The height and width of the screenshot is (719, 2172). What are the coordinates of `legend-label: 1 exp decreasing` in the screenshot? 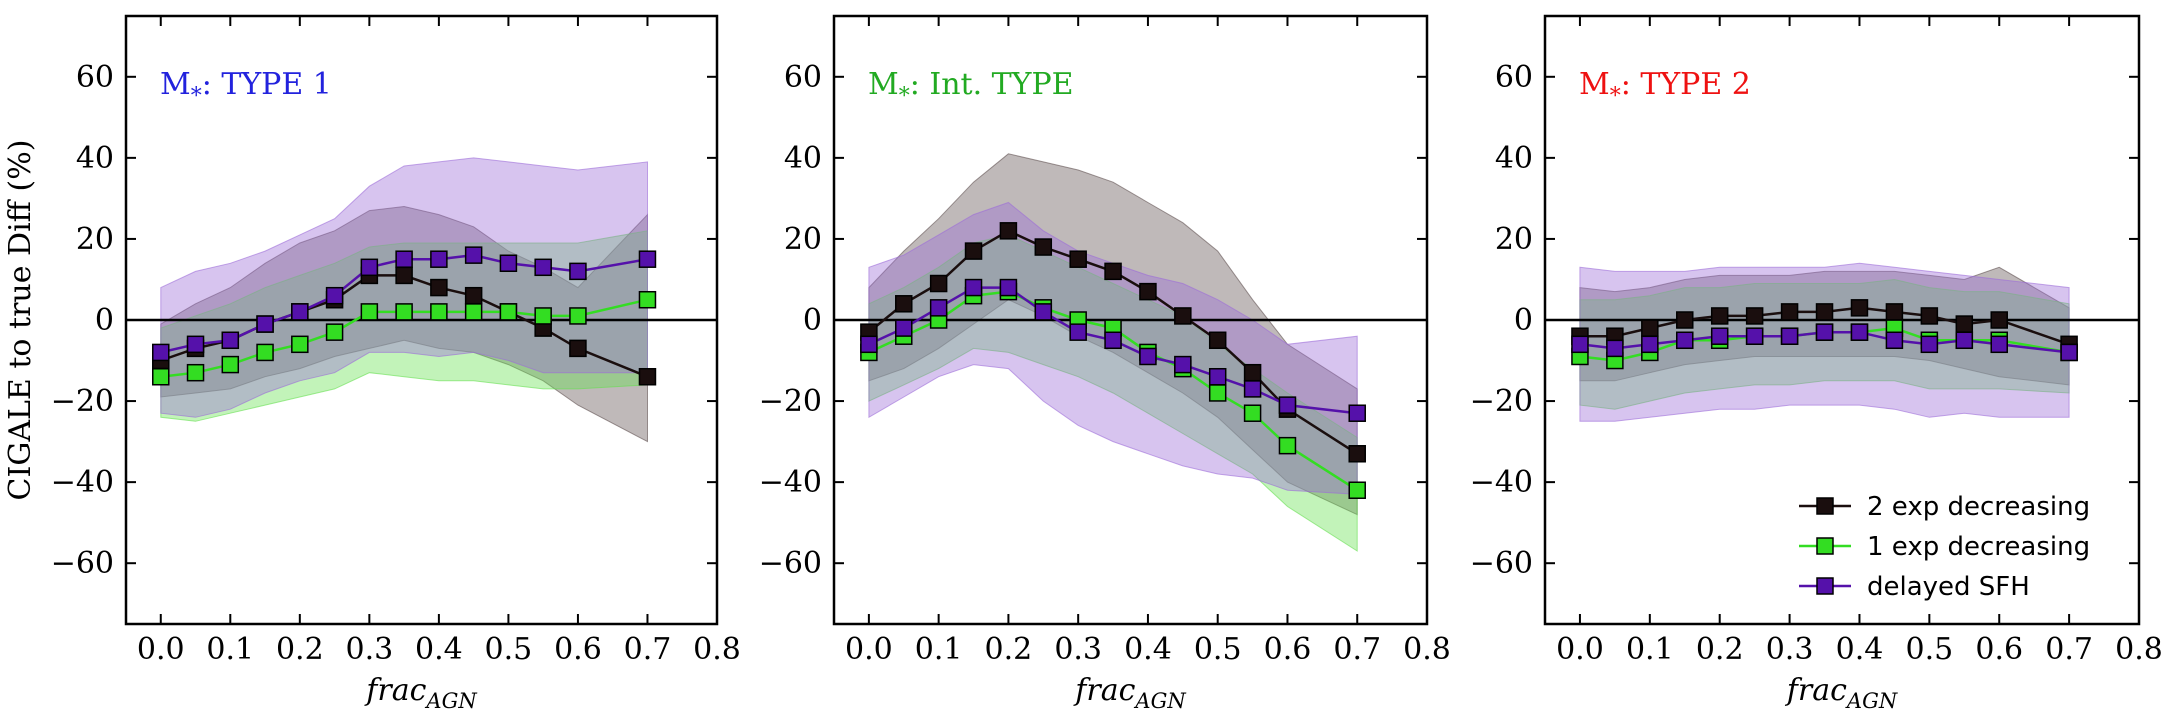 It's located at (1978, 547).